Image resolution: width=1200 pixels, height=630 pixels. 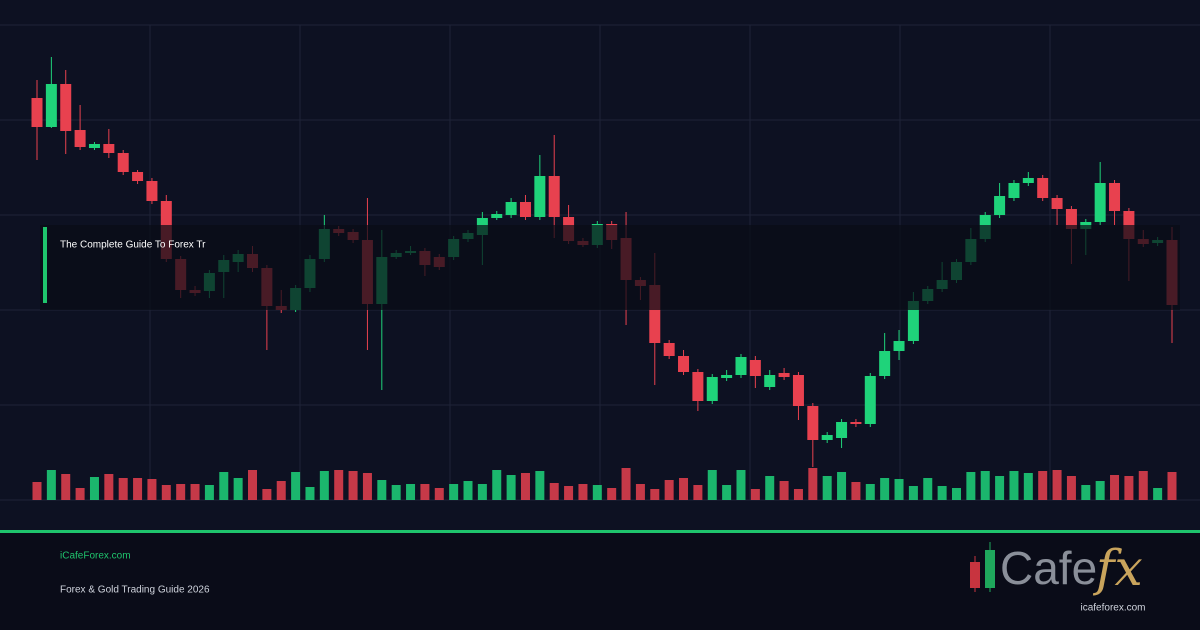 I want to click on logo-accent: fx, so click(x=1117, y=568).